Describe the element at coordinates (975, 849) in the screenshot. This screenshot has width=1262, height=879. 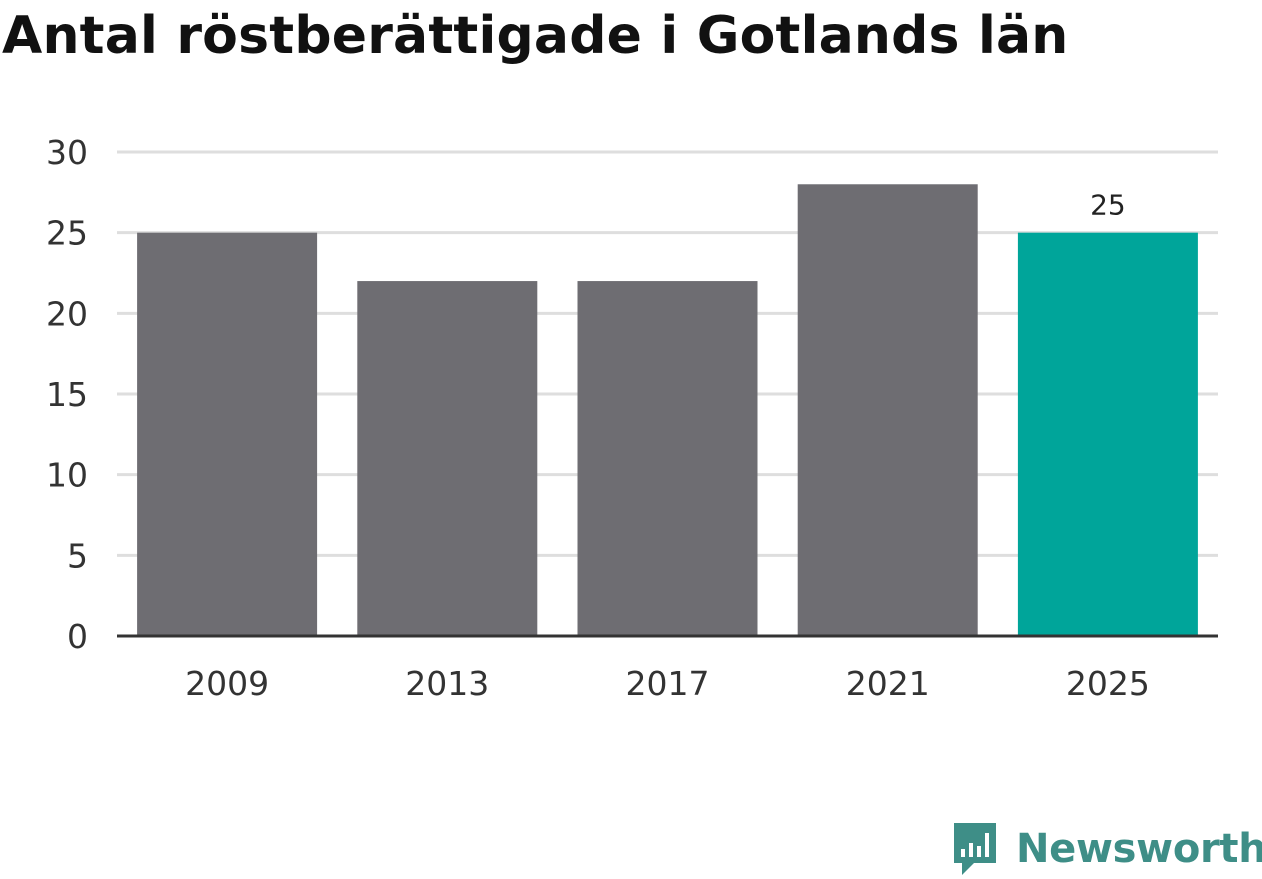
I see `bar-chart-speech-bubble-icon` at that location.